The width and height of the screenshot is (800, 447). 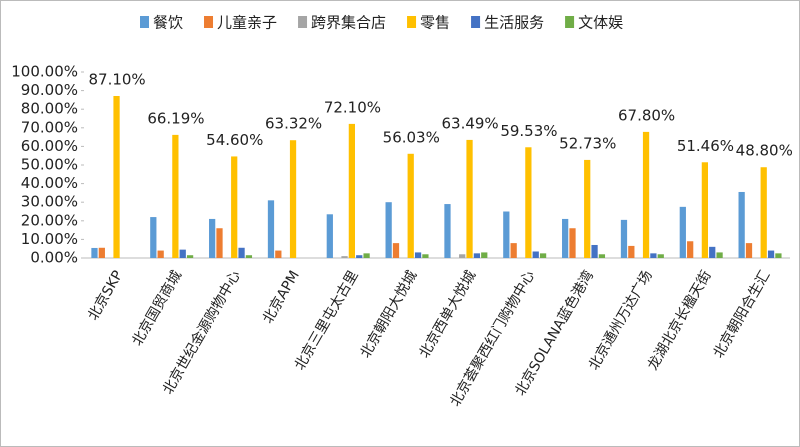 I want to click on y-tick-label: 30.00%, so click(x=49, y=202).